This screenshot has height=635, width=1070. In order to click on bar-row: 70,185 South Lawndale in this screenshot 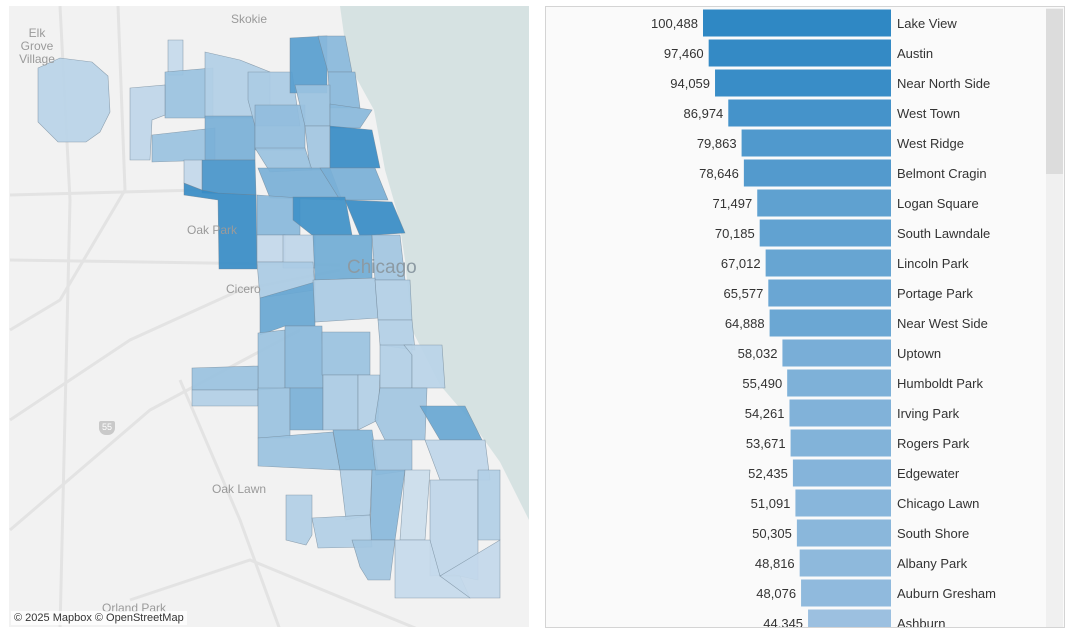, I will do `click(852, 233)`.